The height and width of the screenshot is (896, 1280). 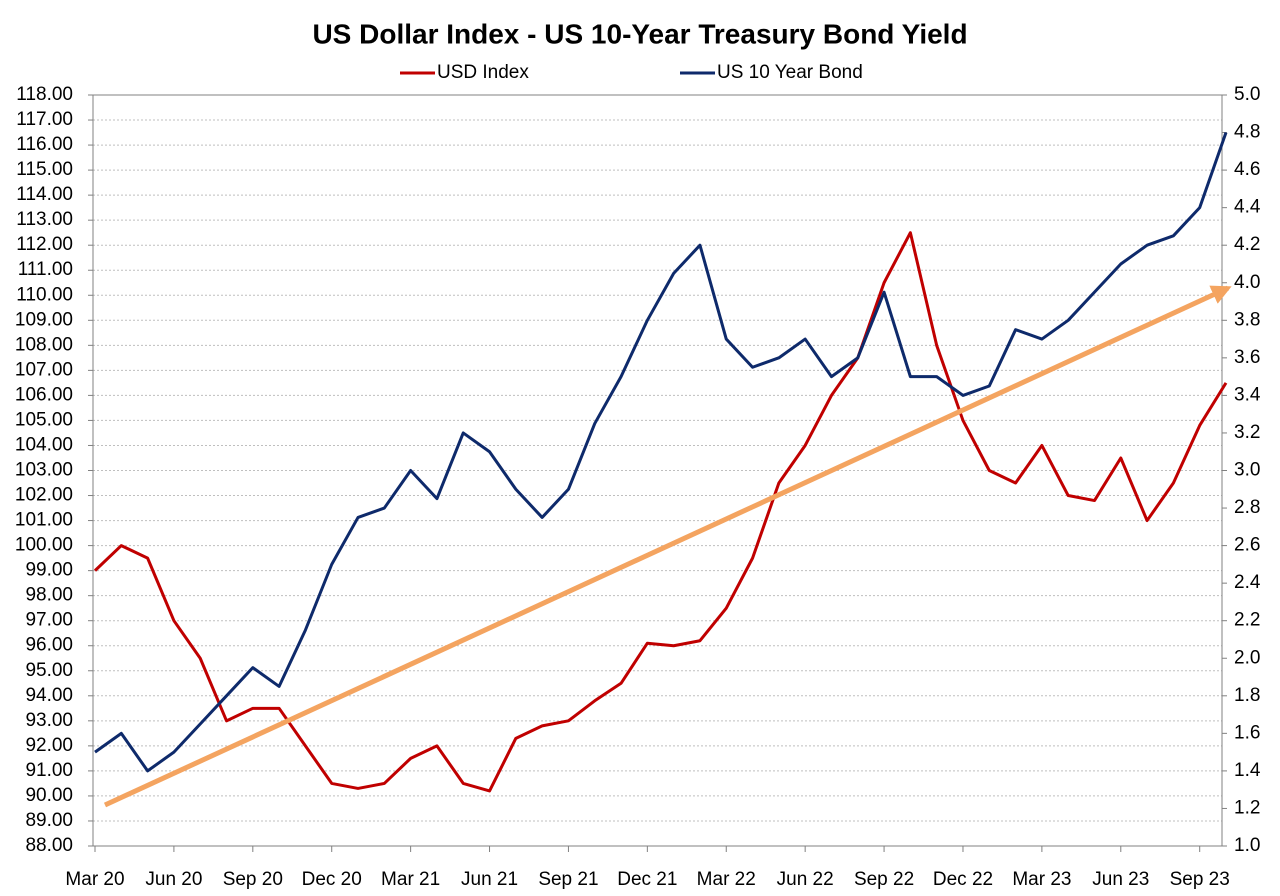 What do you see at coordinates (1247, 282) in the screenshot?
I see `y2-tick-label: 4.0` at bounding box center [1247, 282].